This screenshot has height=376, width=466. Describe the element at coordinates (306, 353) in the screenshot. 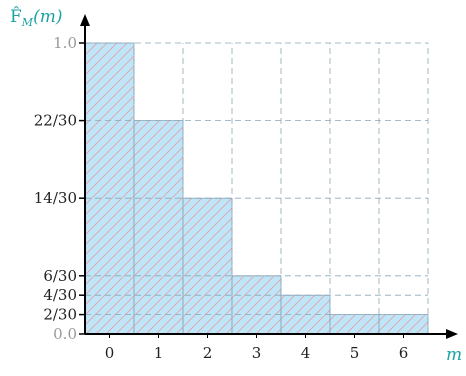

I see `x-tick-label: 4` at that location.